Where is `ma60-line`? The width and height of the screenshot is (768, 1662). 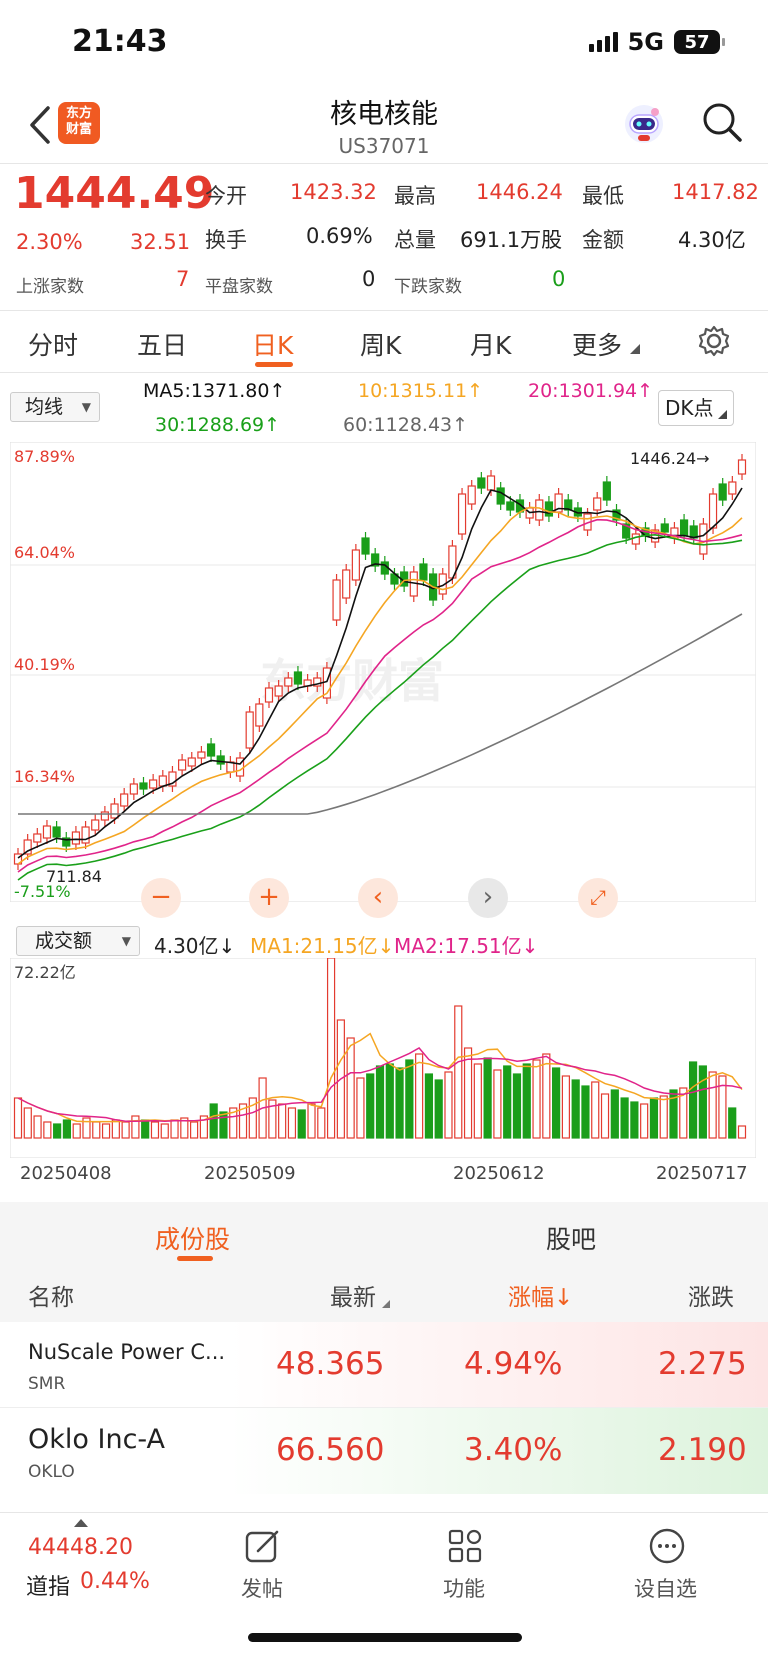
ma60-line is located at coordinates (380, 714).